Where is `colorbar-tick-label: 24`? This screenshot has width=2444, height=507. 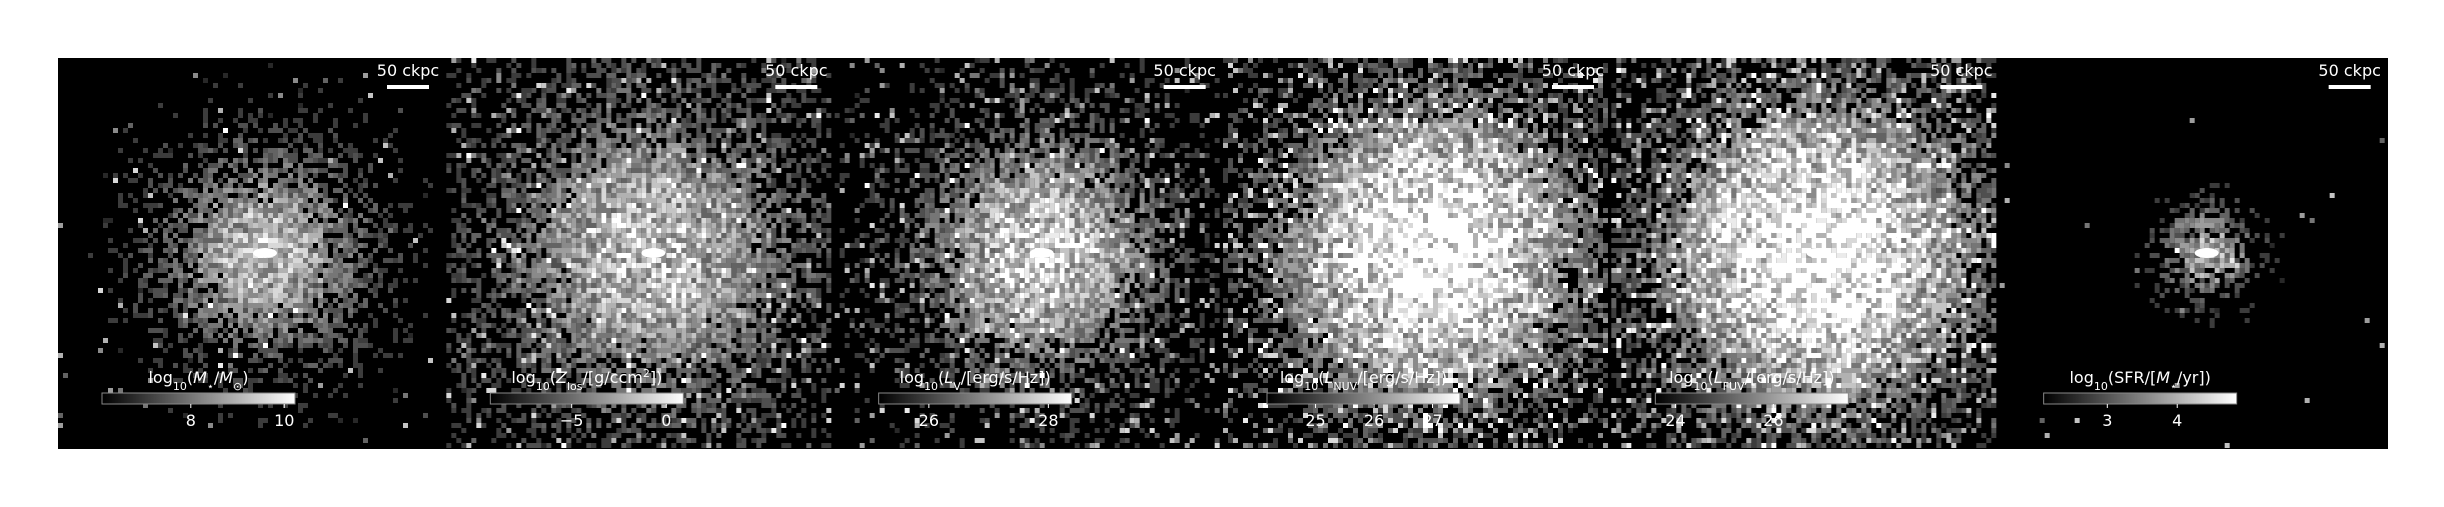
colorbar-tick-label: 24 is located at coordinates (1675, 420).